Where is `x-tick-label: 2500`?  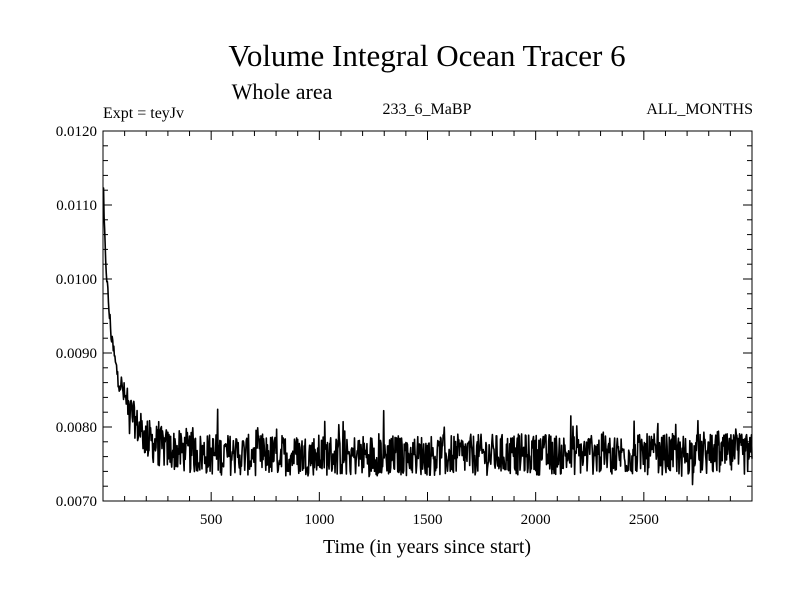 x-tick-label: 2500 is located at coordinates (644, 520).